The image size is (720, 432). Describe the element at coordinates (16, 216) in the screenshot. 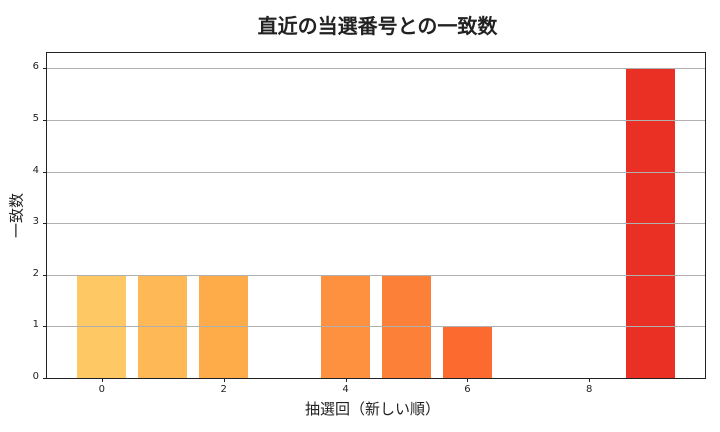

I see `y-axis-title: 一致数` at that location.